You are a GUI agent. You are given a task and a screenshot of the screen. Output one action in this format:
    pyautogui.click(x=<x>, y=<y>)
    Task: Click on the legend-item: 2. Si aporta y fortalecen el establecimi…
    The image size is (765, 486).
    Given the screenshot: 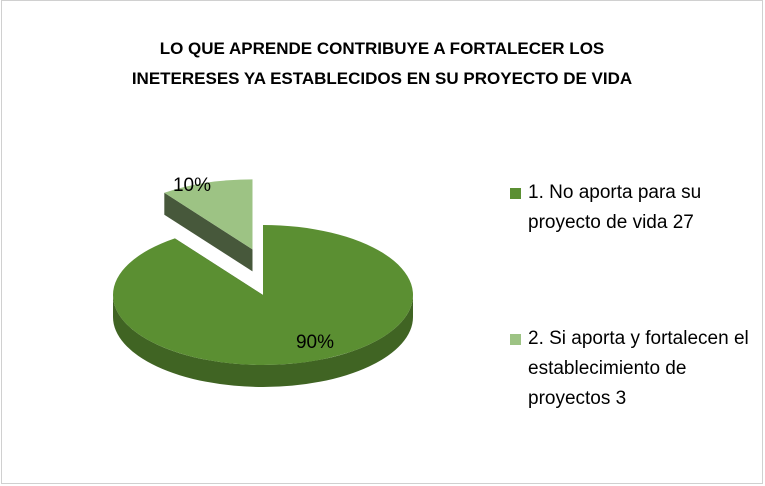 What is the action you would take?
    pyautogui.click(x=630, y=369)
    